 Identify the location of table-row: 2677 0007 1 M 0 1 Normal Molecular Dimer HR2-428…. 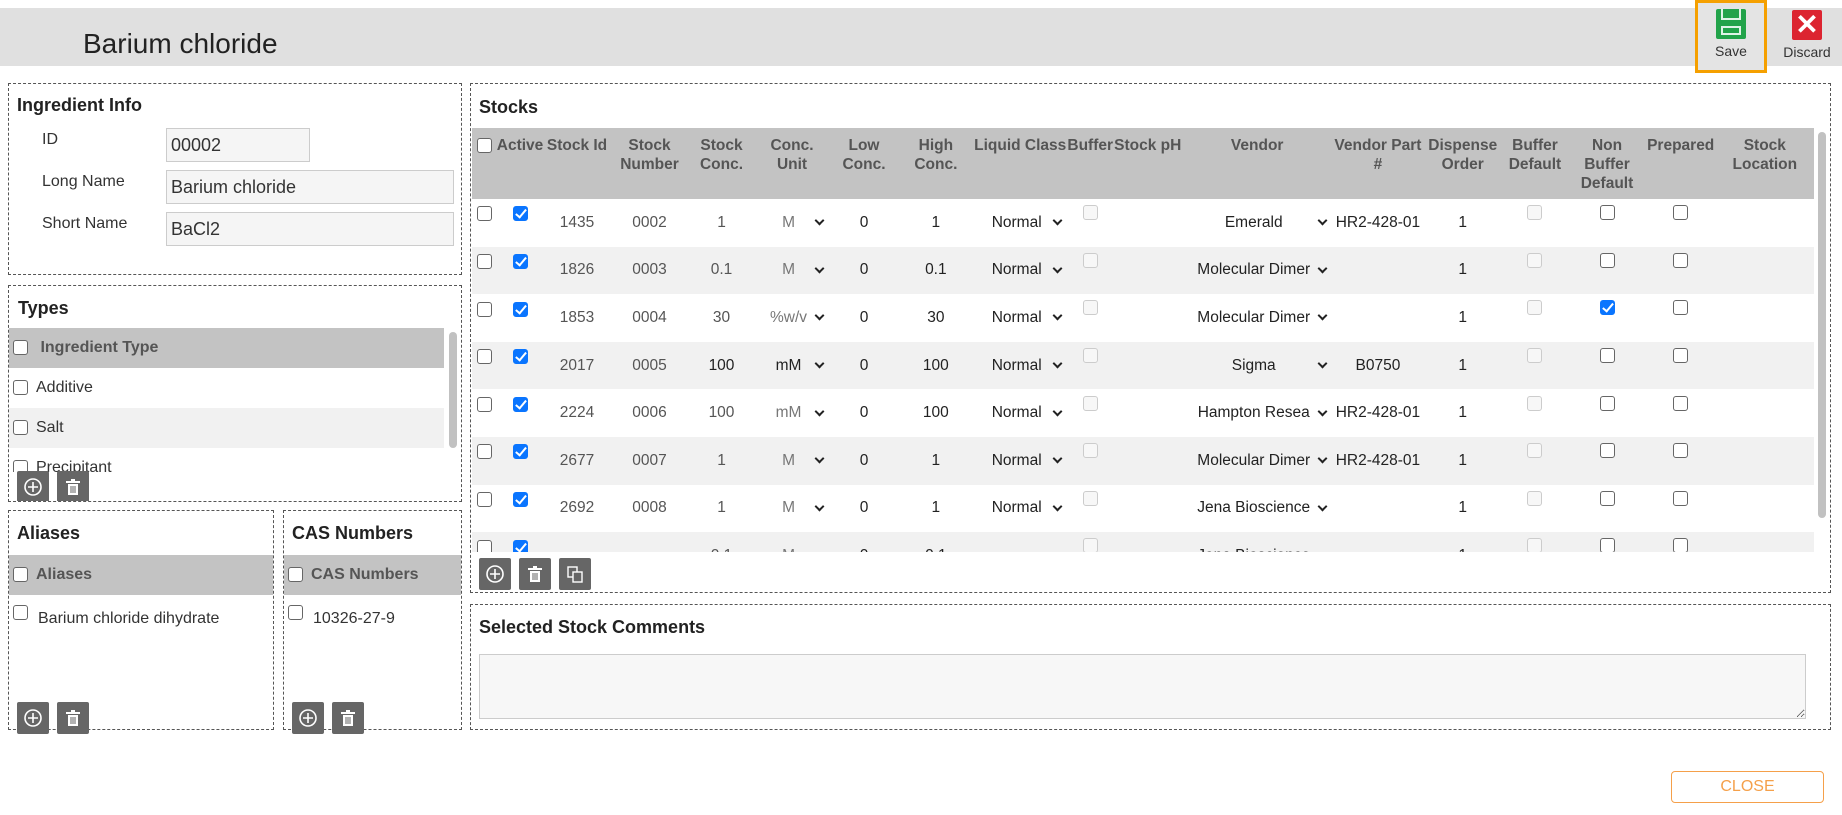
(1143, 460).